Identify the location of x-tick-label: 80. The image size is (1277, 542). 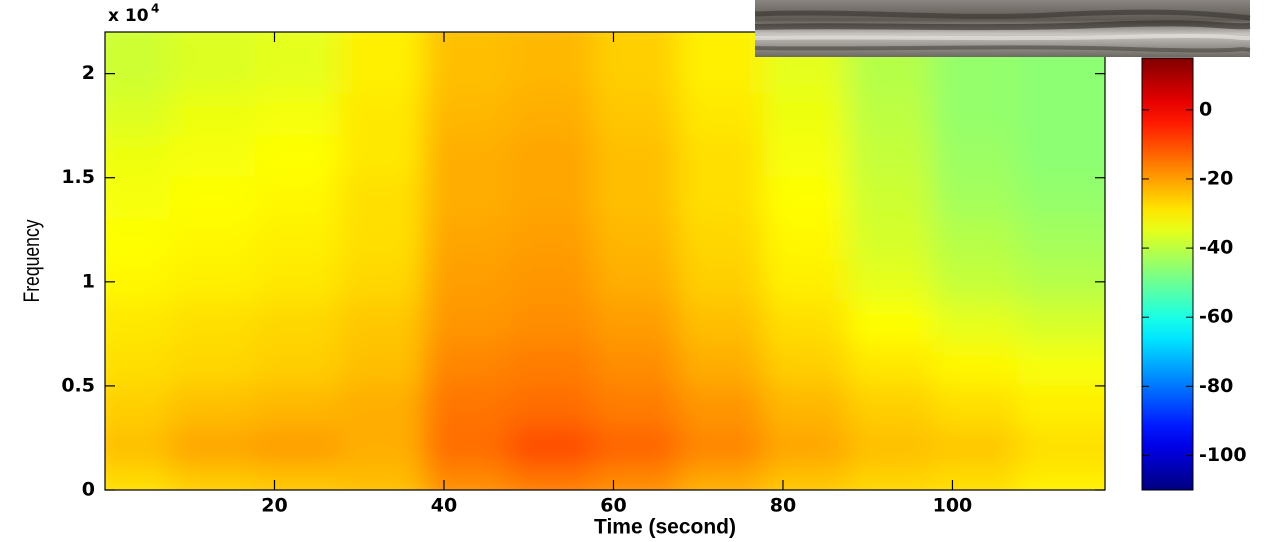
(783, 506).